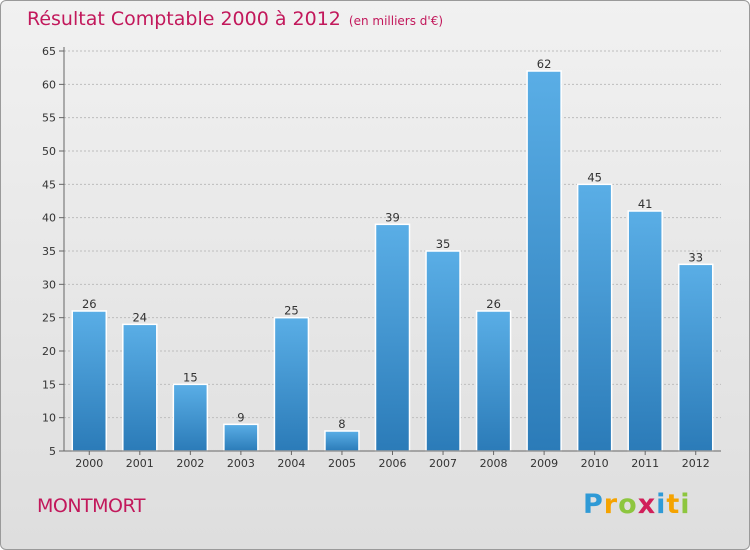 The height and width of the screenshot is (550, 750). I want to click on value-label-2002: 15, so click(190, 377).